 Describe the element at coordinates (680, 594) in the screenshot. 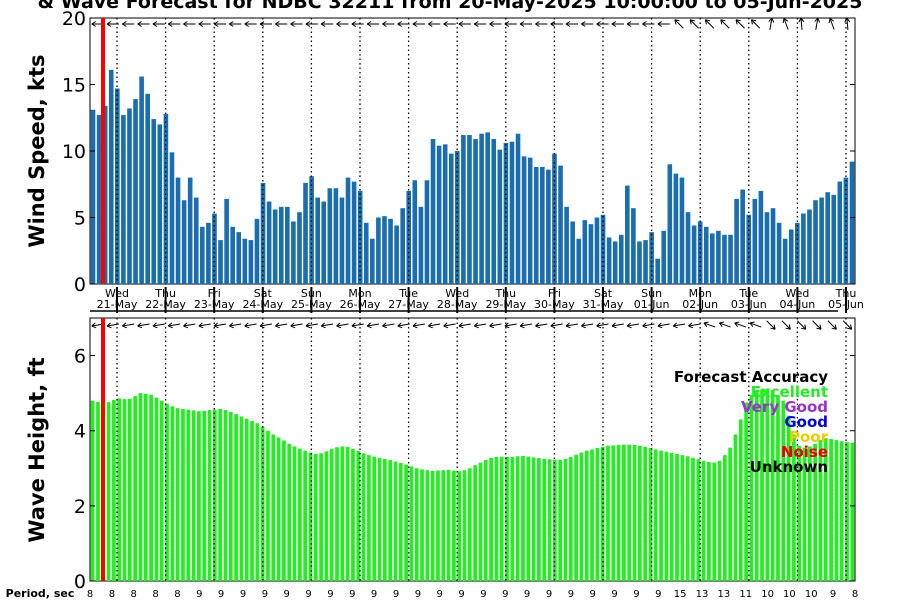

I see `period-label: 15` at that location.